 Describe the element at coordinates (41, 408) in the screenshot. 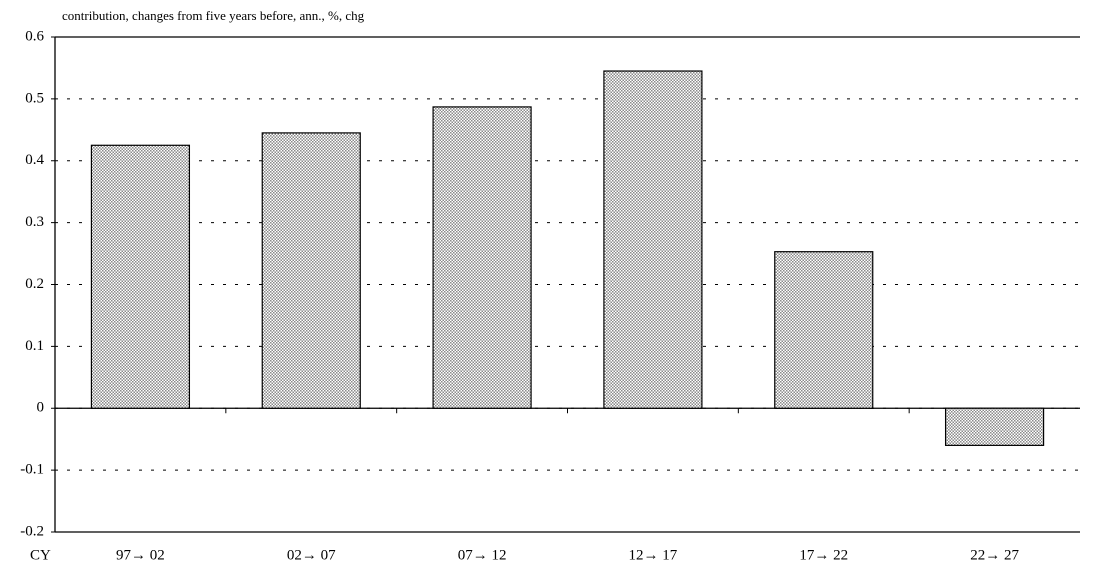

I see `y-tick-label: 0` at that location.